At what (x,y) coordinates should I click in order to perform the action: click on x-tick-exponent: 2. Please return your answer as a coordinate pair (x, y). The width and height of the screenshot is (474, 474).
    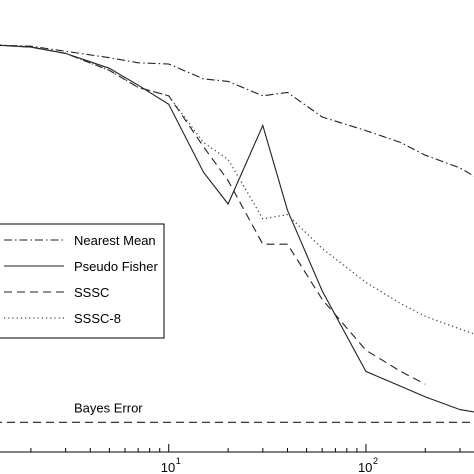
    Looking at the image, I should click on (375, 461).